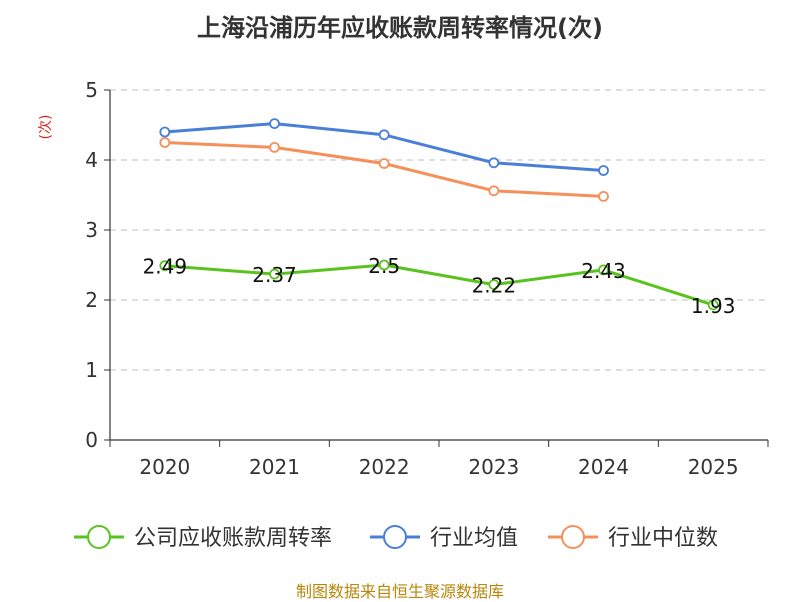 This screenshot has height=602, width=800. What do you see at coordinates (663, 538) in the screenshot?
I see `legend-label-2: 行业中位数` at bounding box center [663, 538].